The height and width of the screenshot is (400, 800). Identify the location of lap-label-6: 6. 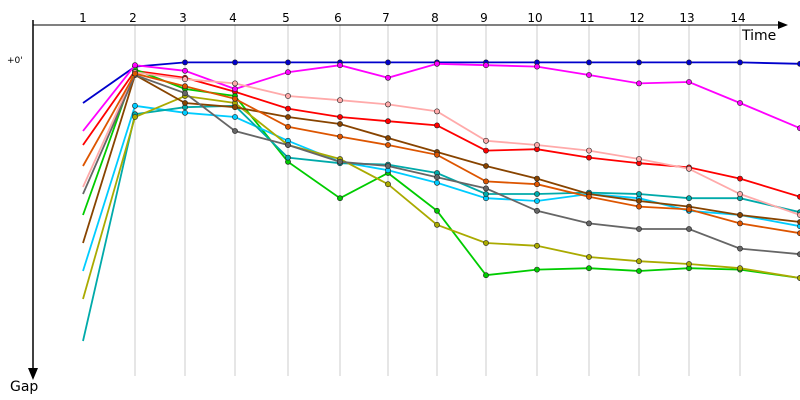
(338, 18).